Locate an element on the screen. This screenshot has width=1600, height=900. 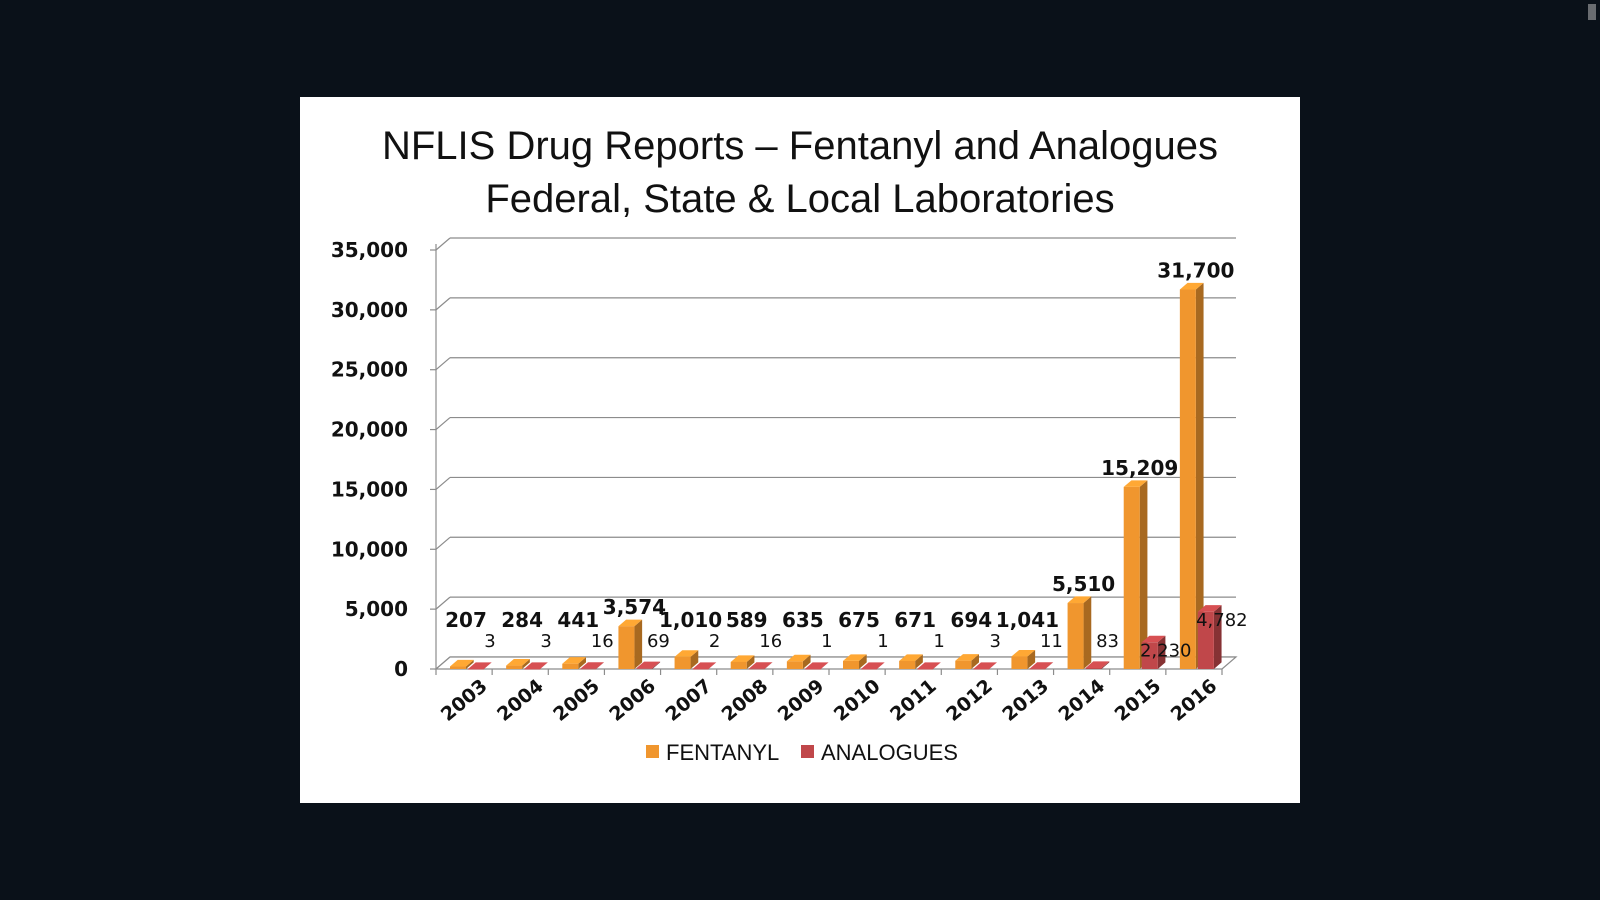
value-label-analogues-2014: 83 is located at coordinates (1107, 641).